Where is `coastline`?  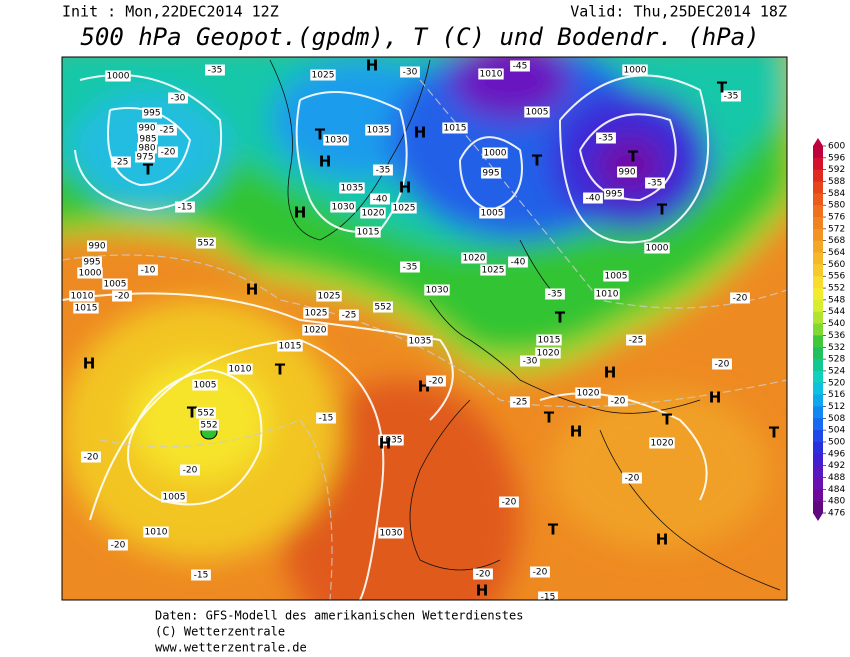
coastline is located at coordinates (350, 150).